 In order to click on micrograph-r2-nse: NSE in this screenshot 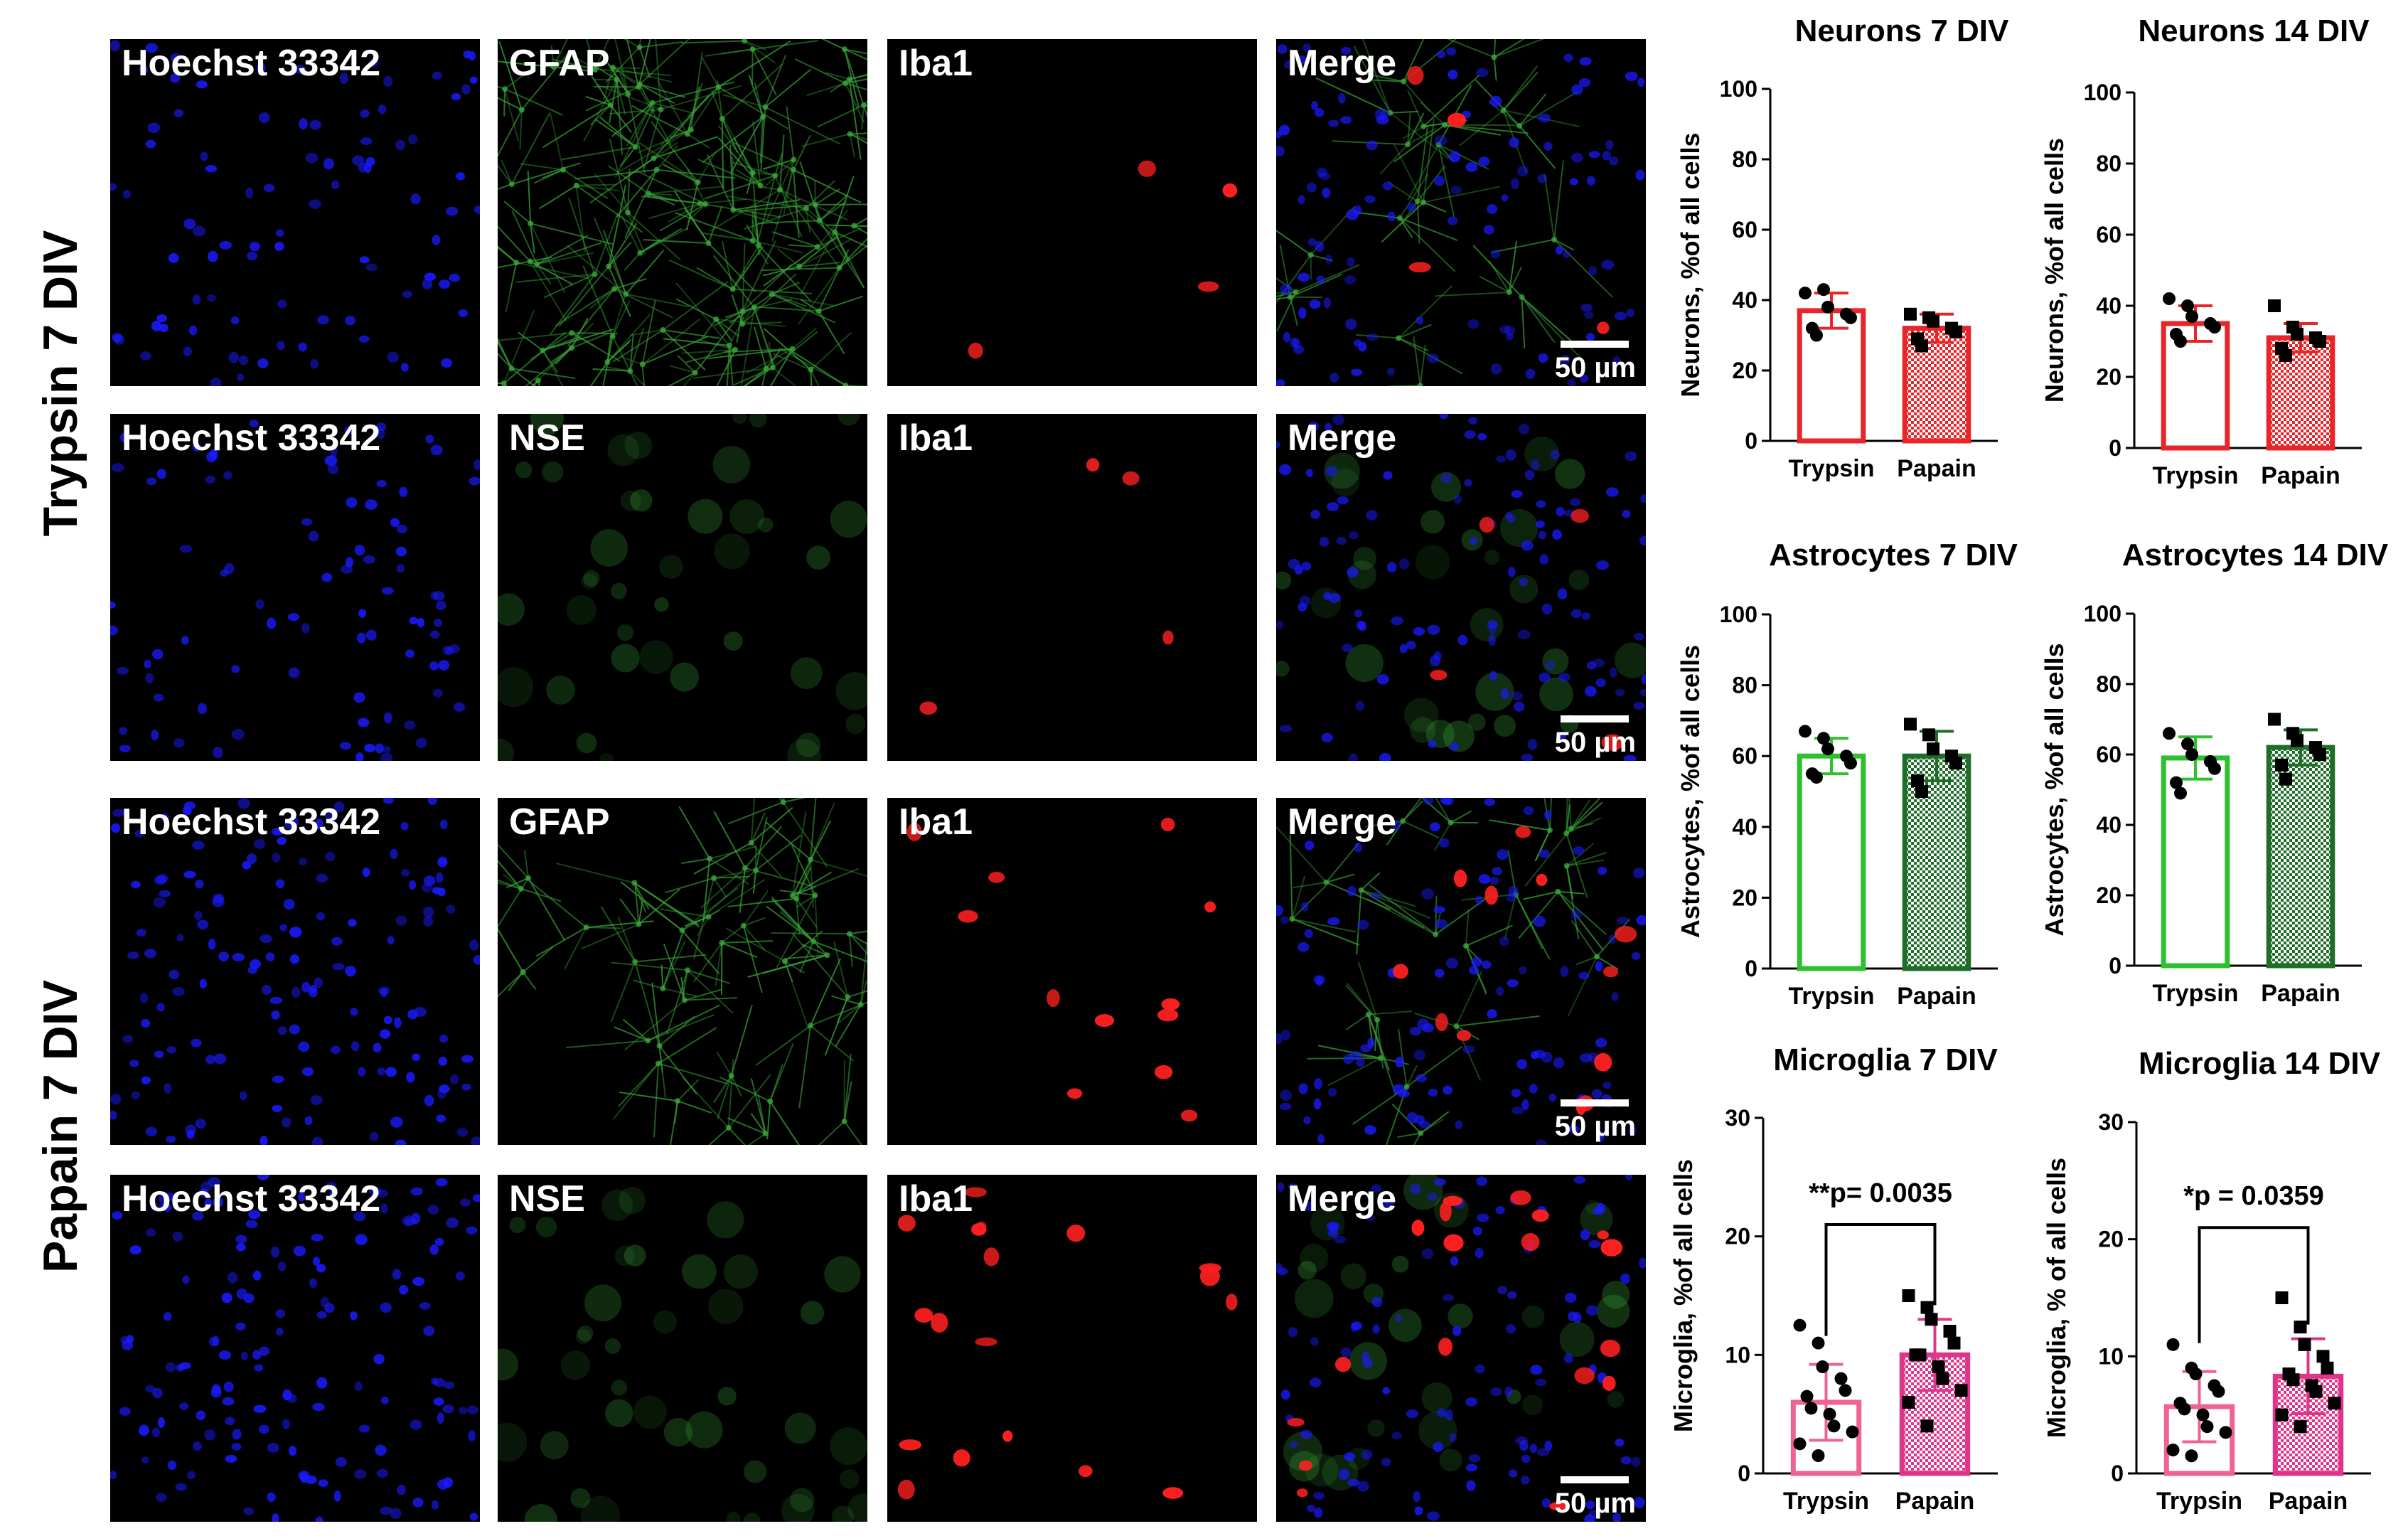, I will do `click(682, 587)`.